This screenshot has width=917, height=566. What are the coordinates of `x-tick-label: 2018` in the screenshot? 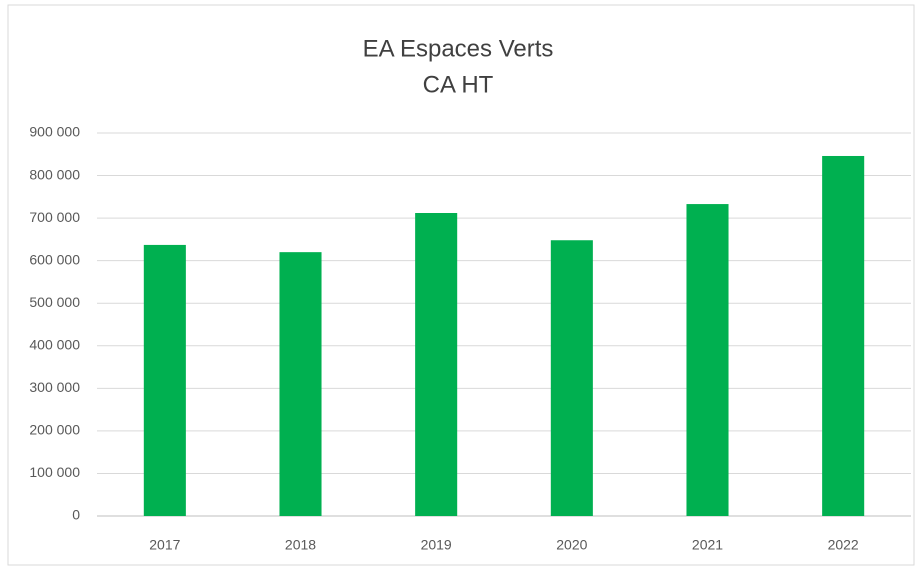 It's located at (300, 545).